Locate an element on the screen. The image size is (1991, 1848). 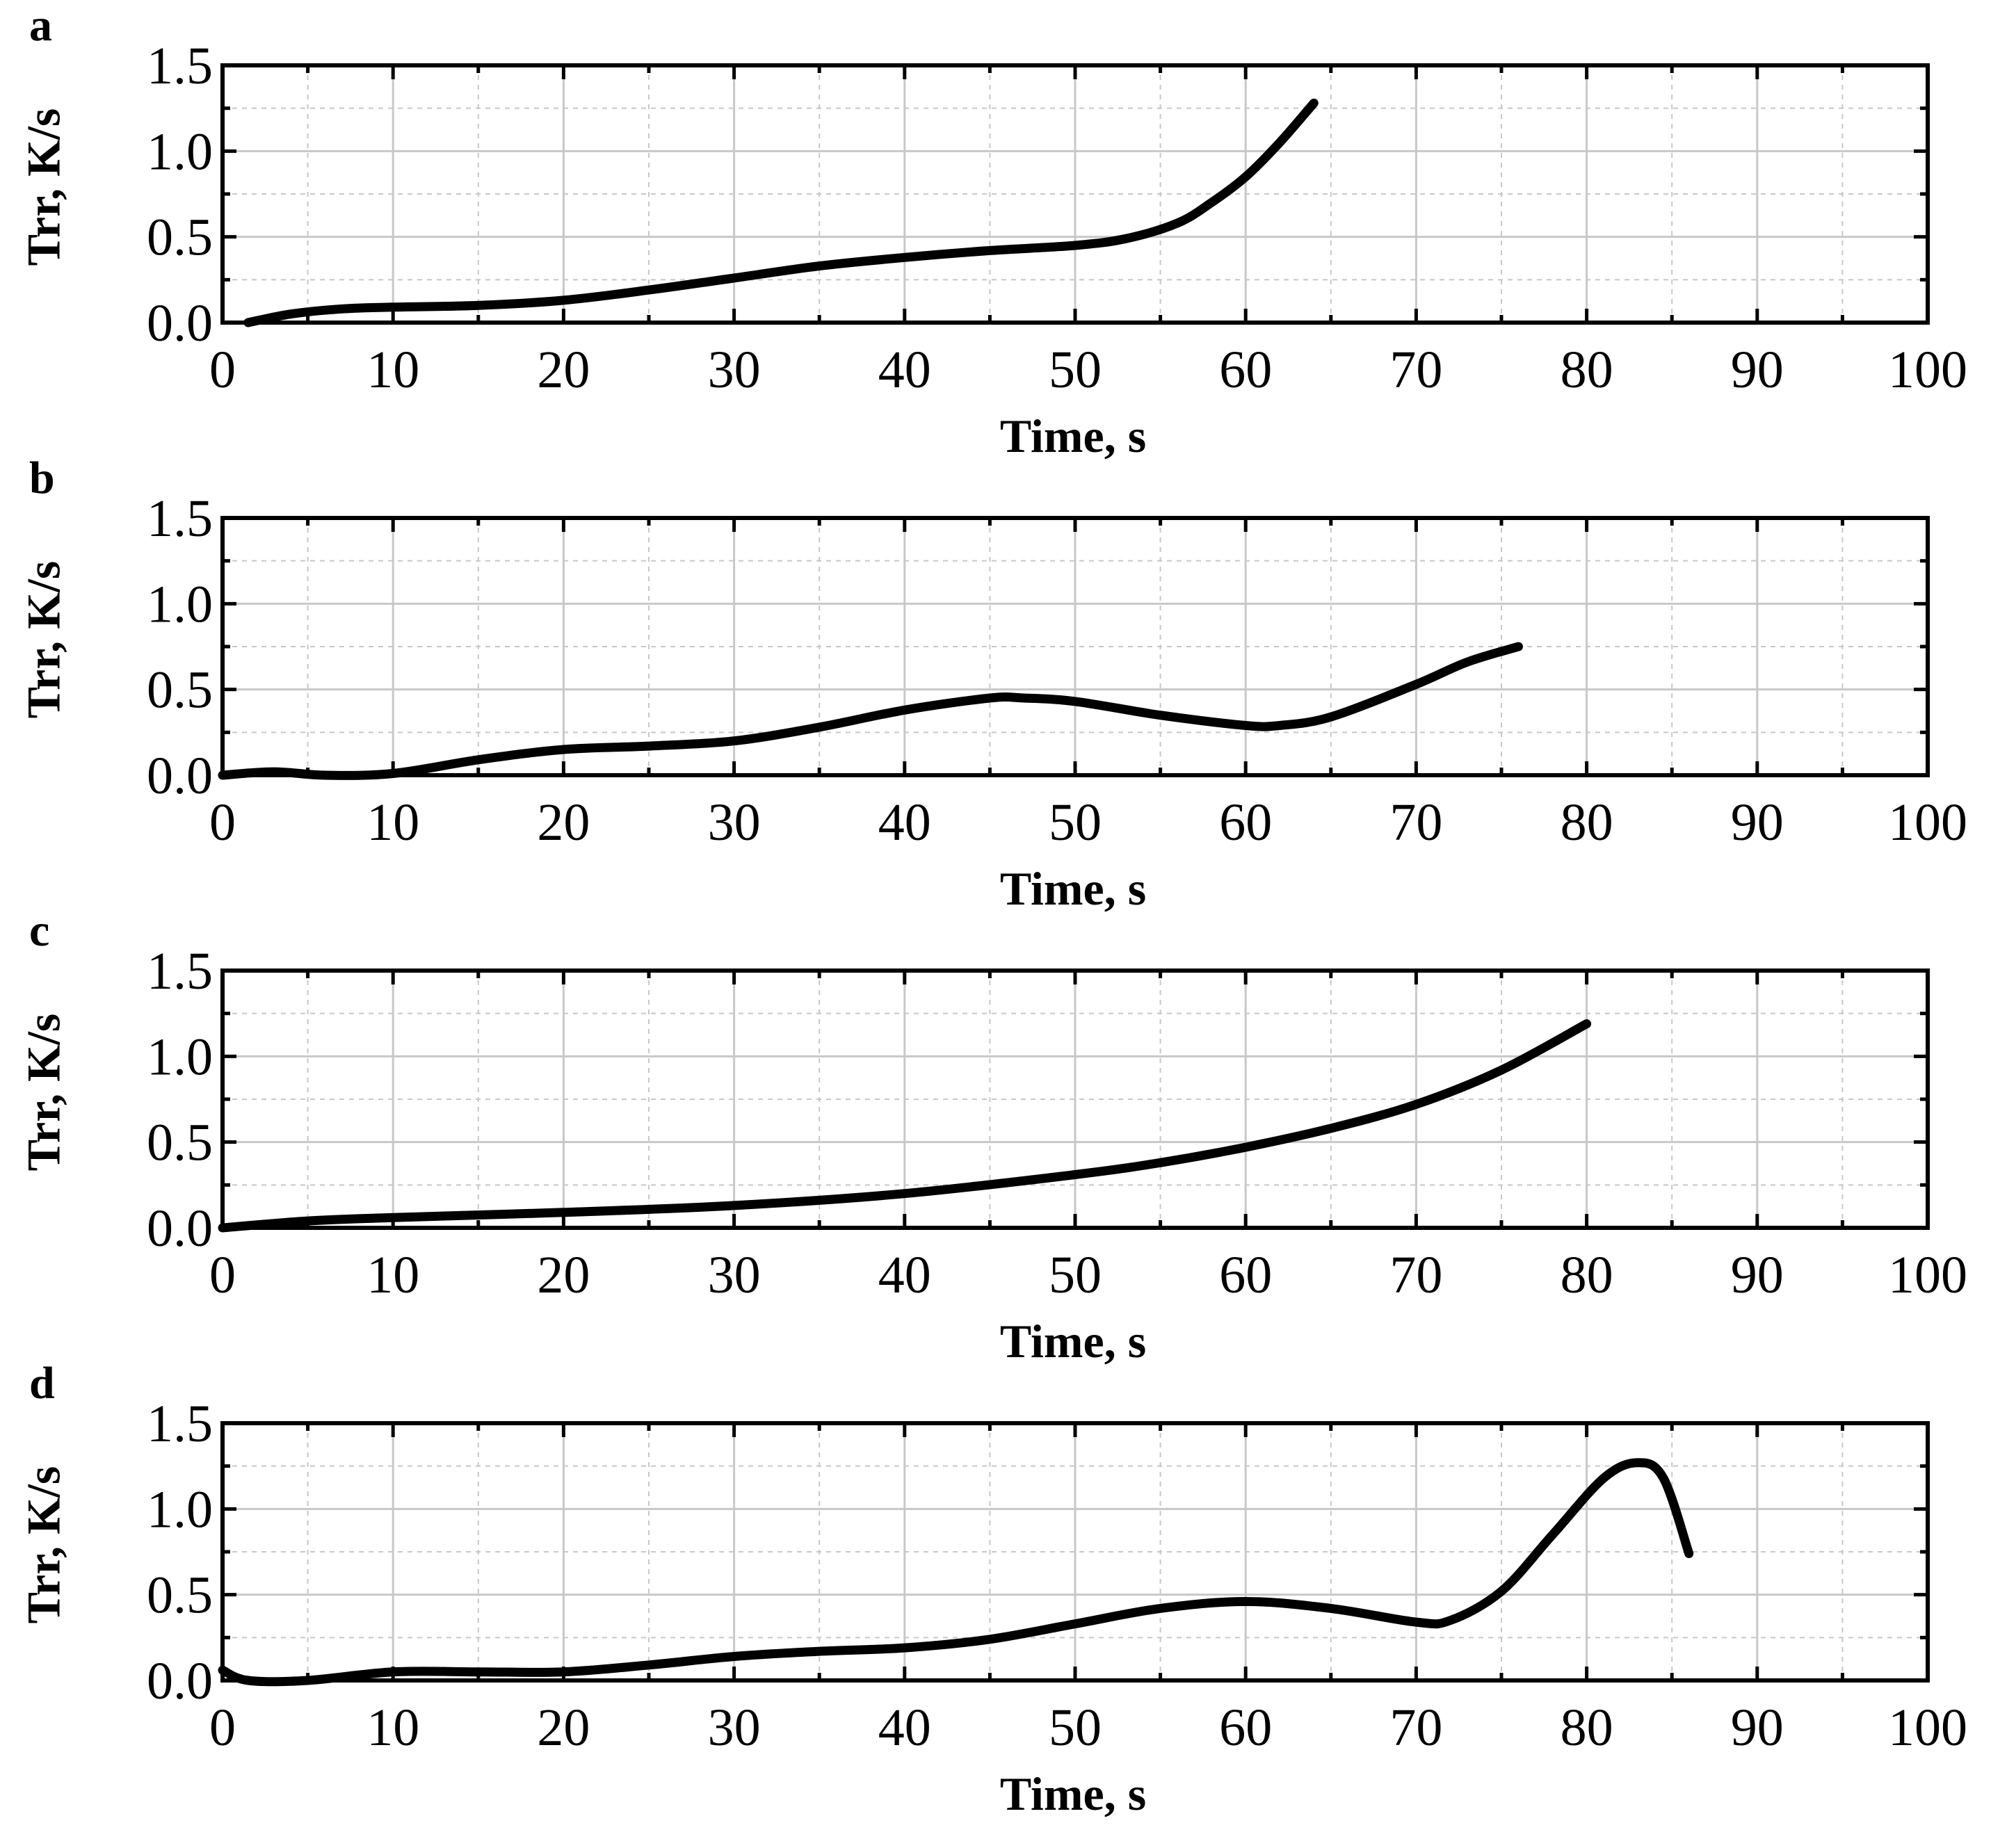
series-line-c is located at coordinates (905, 1126).